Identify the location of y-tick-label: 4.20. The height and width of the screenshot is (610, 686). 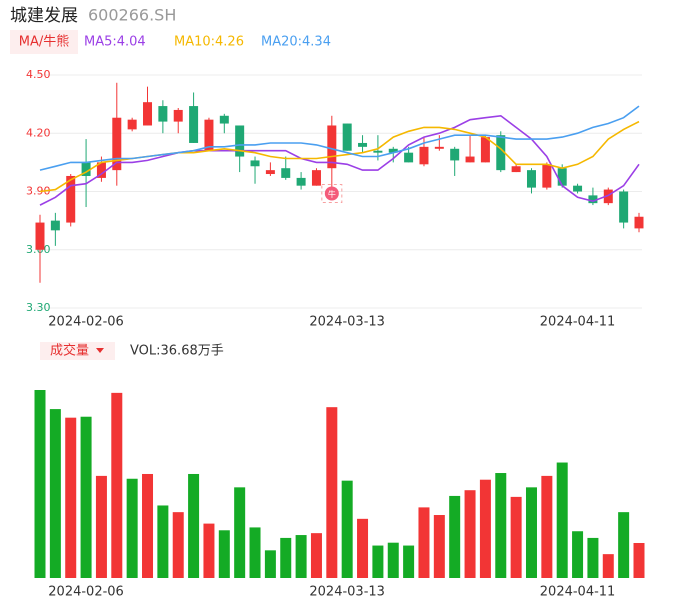
(38, 132).